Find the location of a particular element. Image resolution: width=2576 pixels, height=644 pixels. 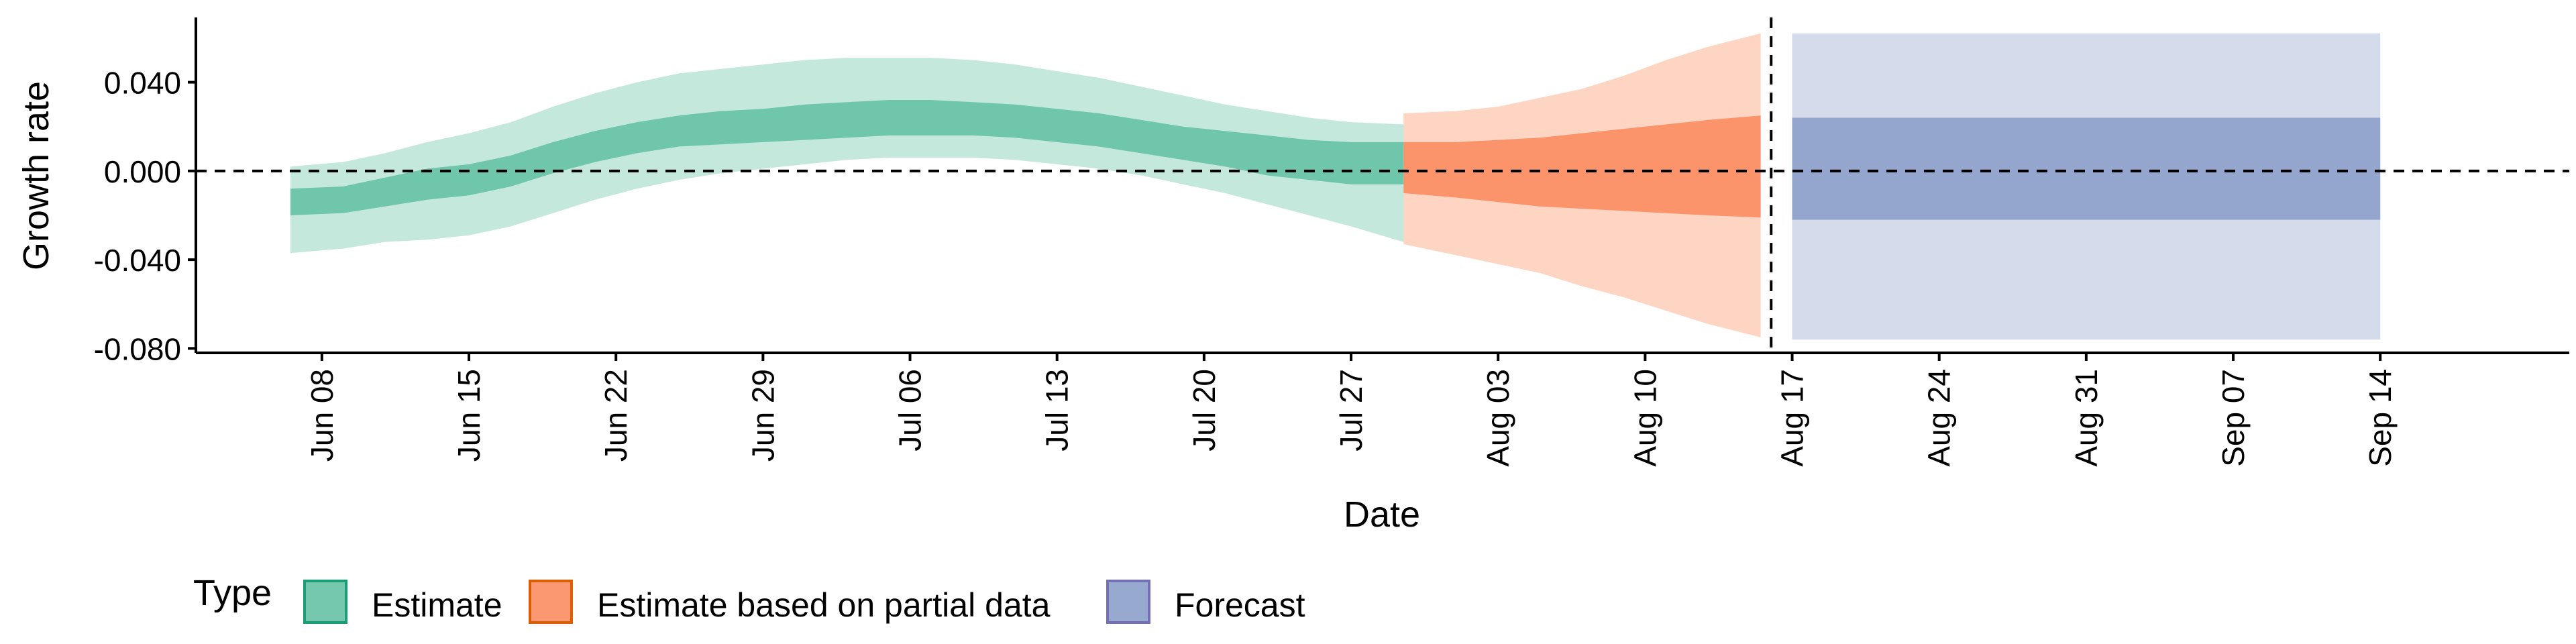

legend-title: Type is located at coordinates (232, 593).